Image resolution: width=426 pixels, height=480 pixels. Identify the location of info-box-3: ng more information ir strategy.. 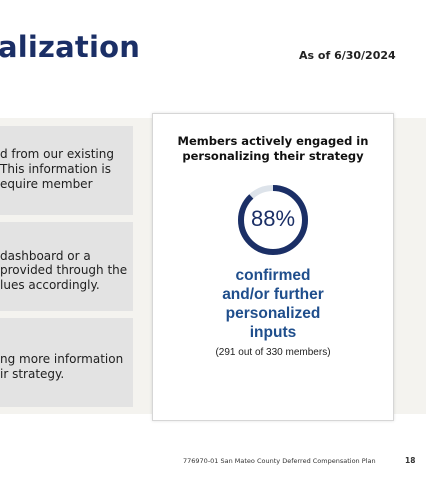
(66, 362).